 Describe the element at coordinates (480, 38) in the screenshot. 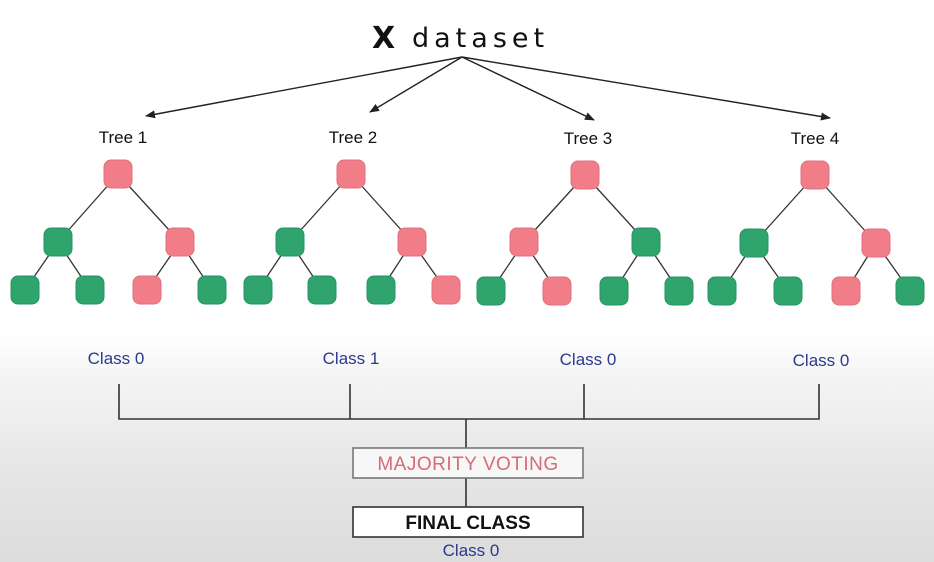

I see `dataset-title: dataset` at that location.